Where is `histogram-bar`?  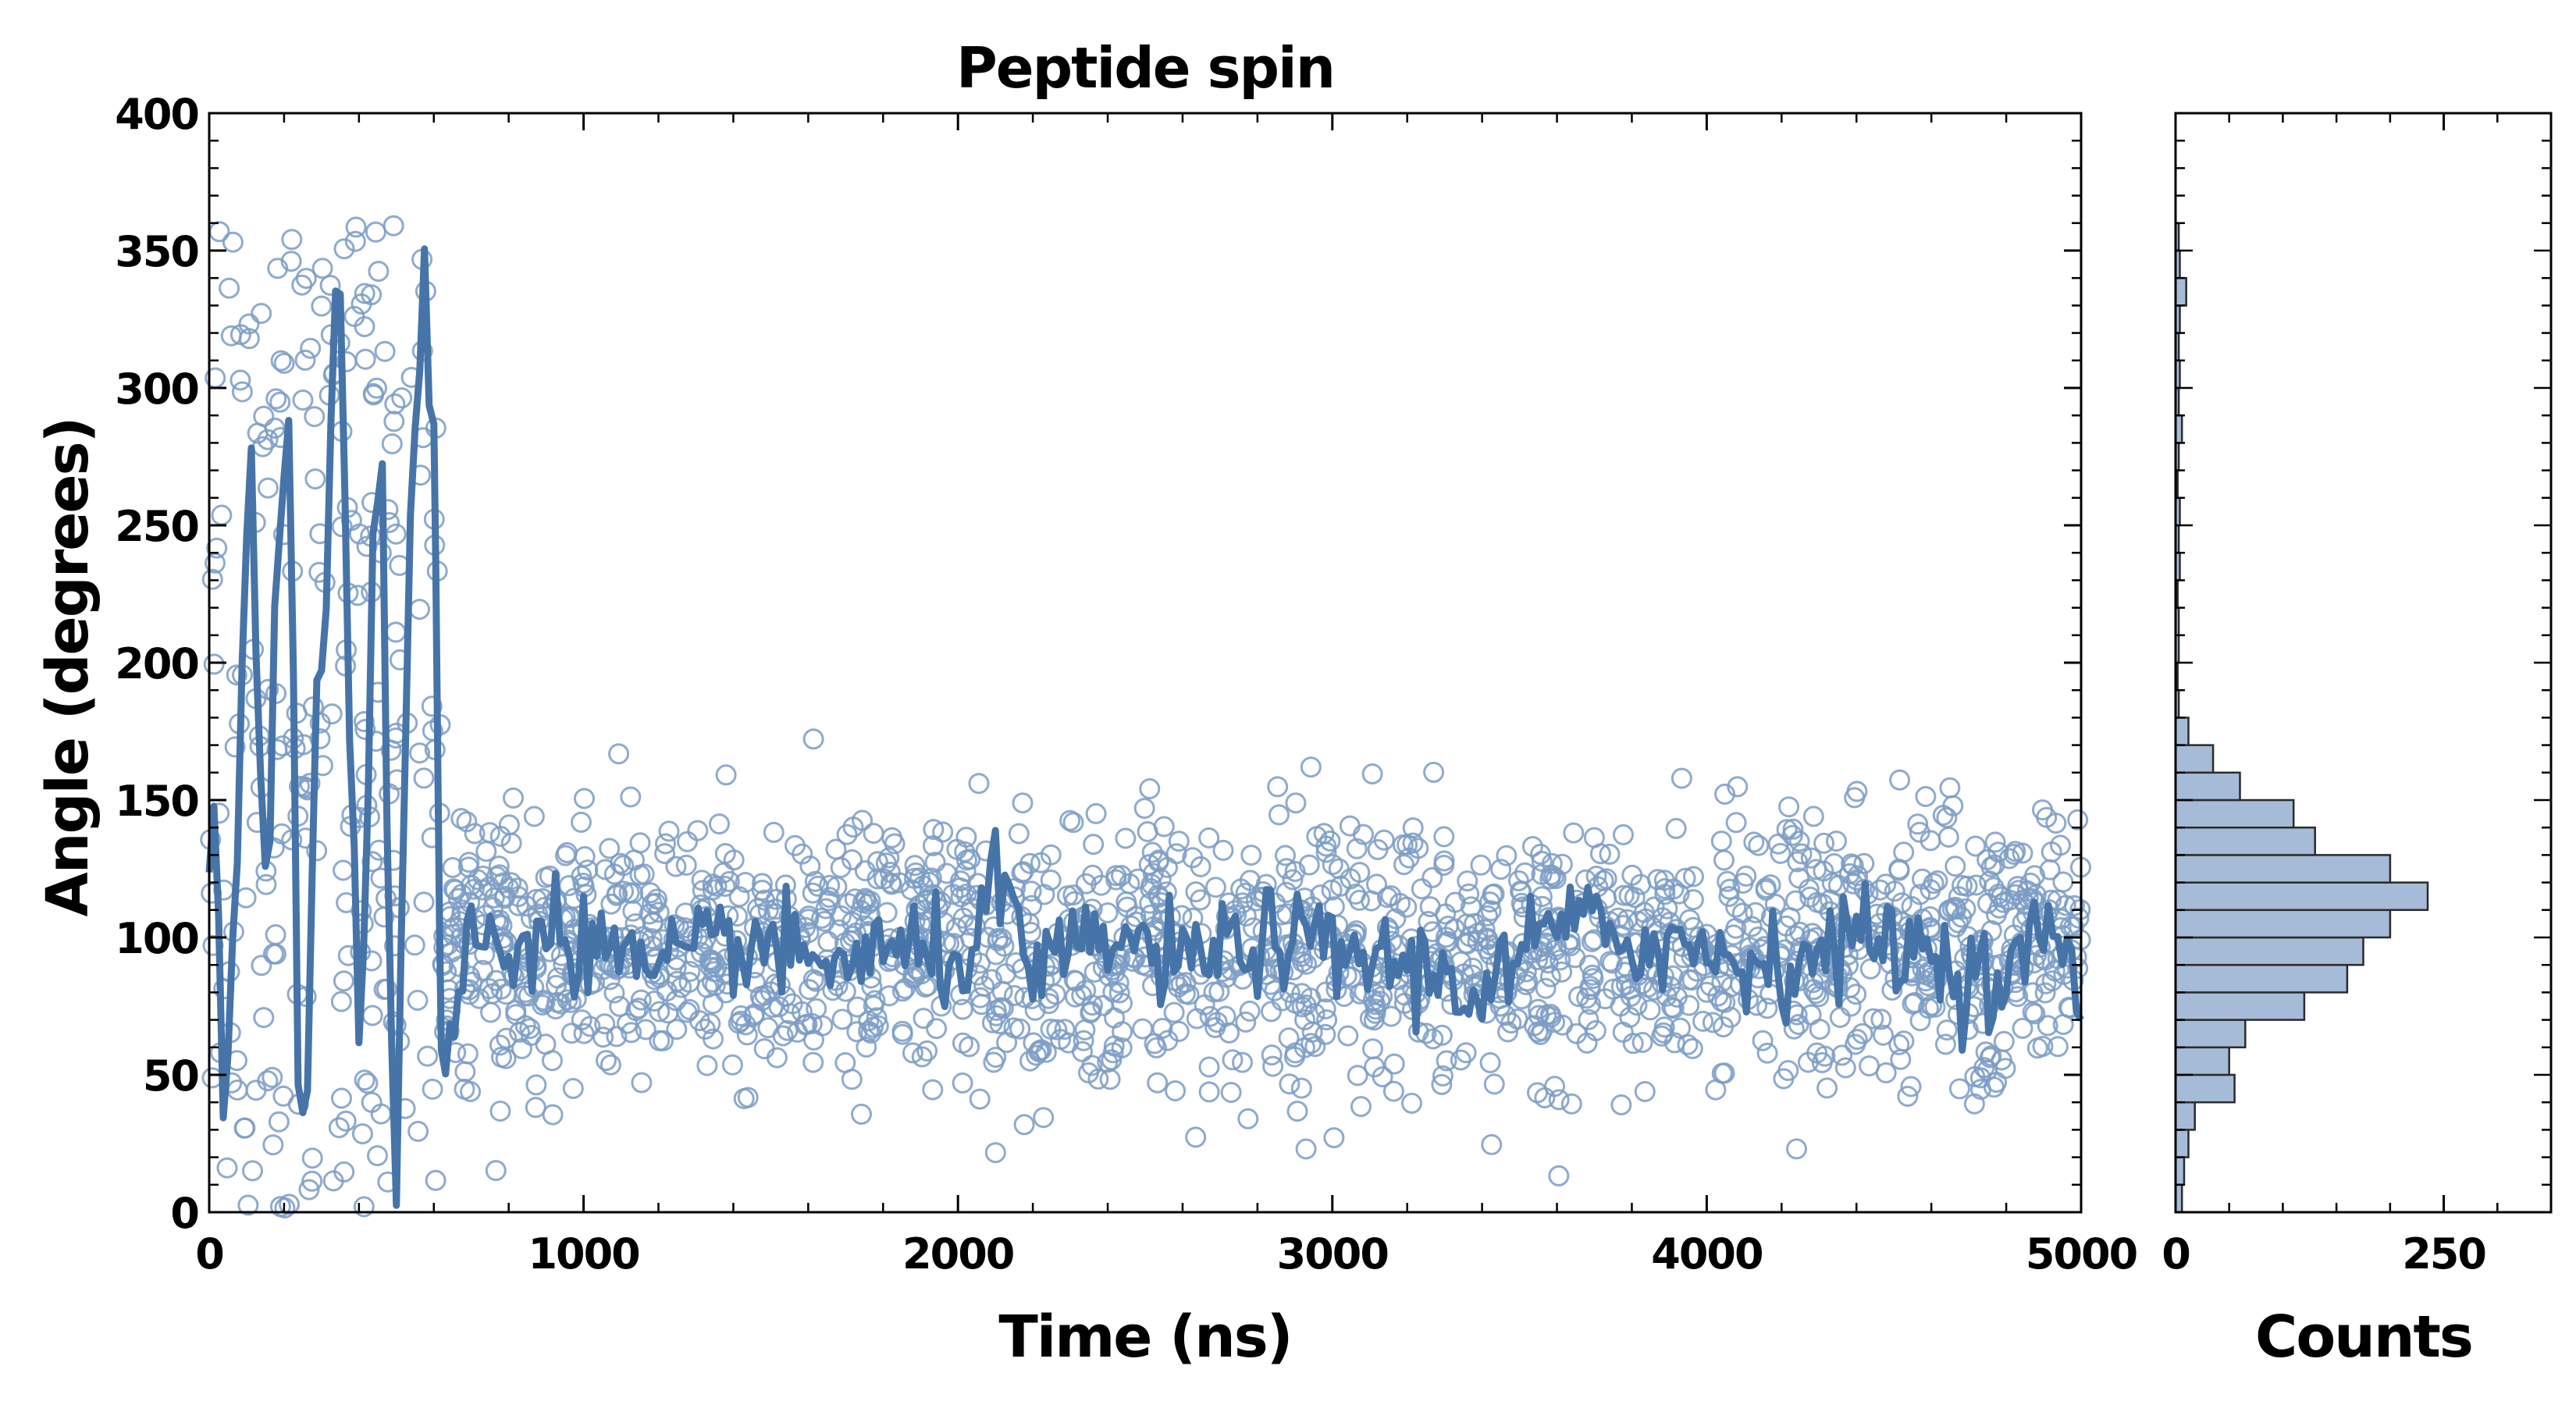 histogram-bar is located at coordinates (2207, 786).